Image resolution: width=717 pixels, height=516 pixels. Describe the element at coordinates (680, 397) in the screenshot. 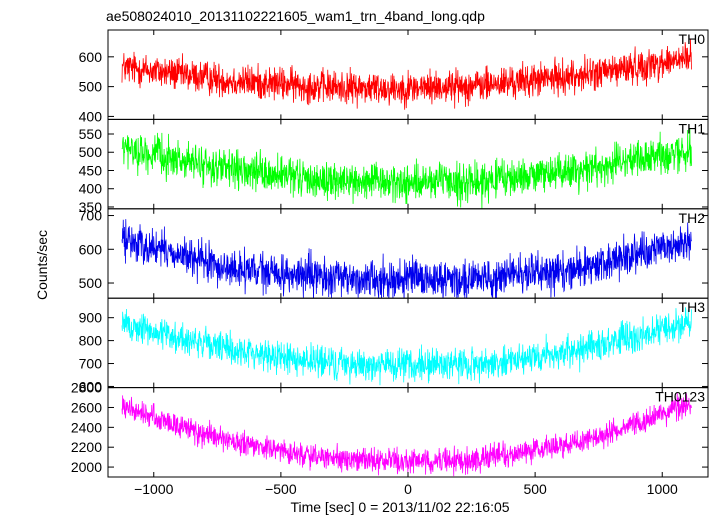

I see `panel-label-th0123: TH0123` at that location.